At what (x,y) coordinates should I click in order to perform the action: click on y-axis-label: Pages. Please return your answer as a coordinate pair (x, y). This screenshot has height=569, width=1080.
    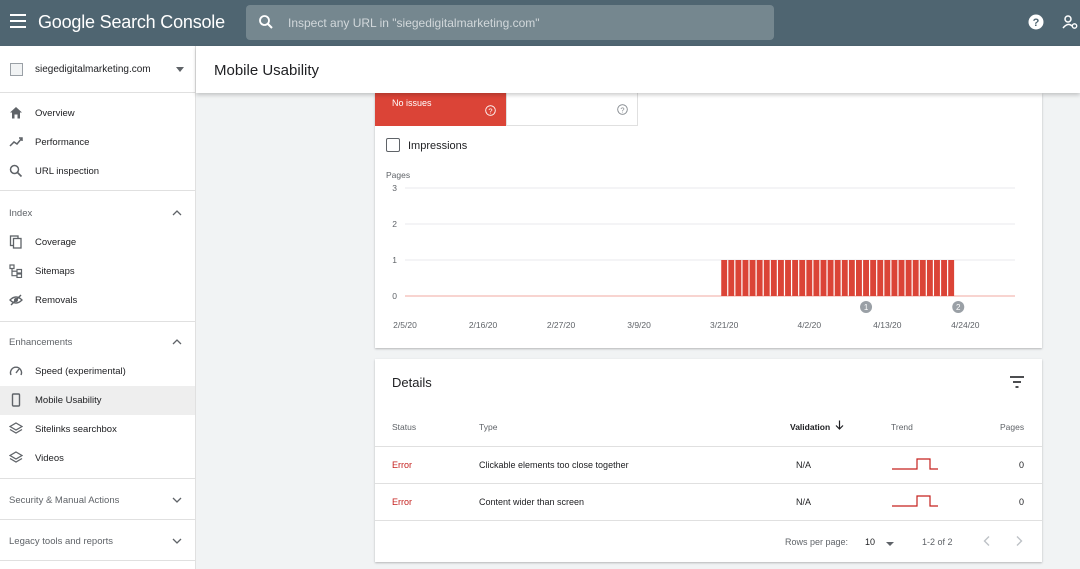
    Looking at the image, I should click on (398, 175).